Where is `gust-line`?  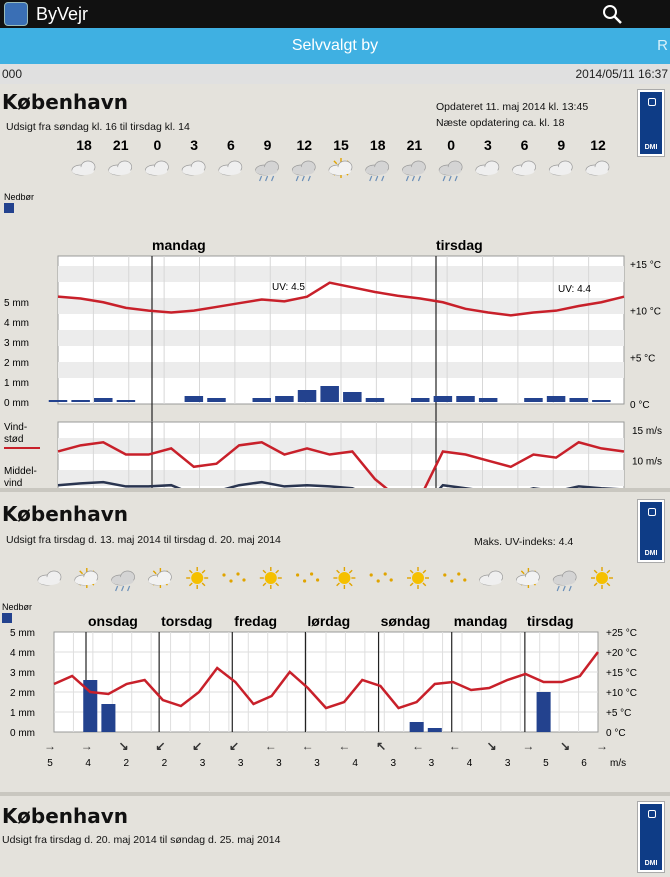 gust-line is located at coordinates (341, 469).